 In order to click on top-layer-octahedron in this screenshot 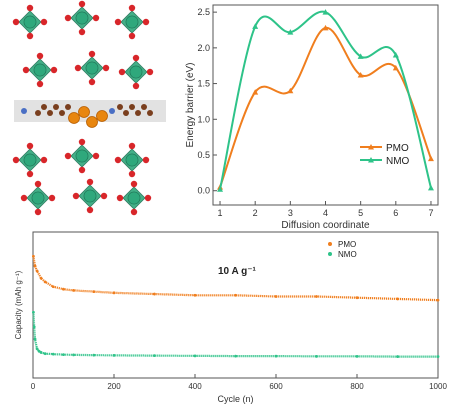, I will do `click(40, 70)`.